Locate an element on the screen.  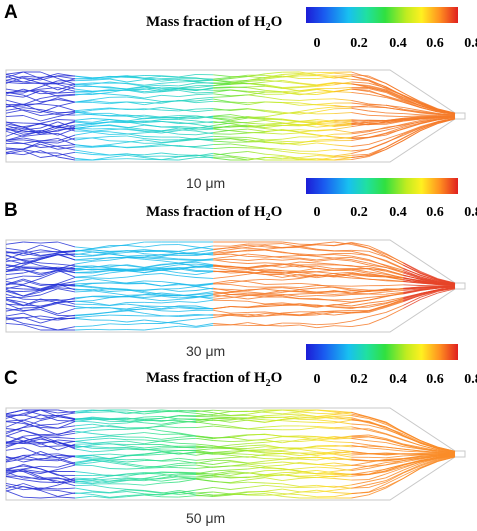
colorbar-b is located at coordinates (382, 186).